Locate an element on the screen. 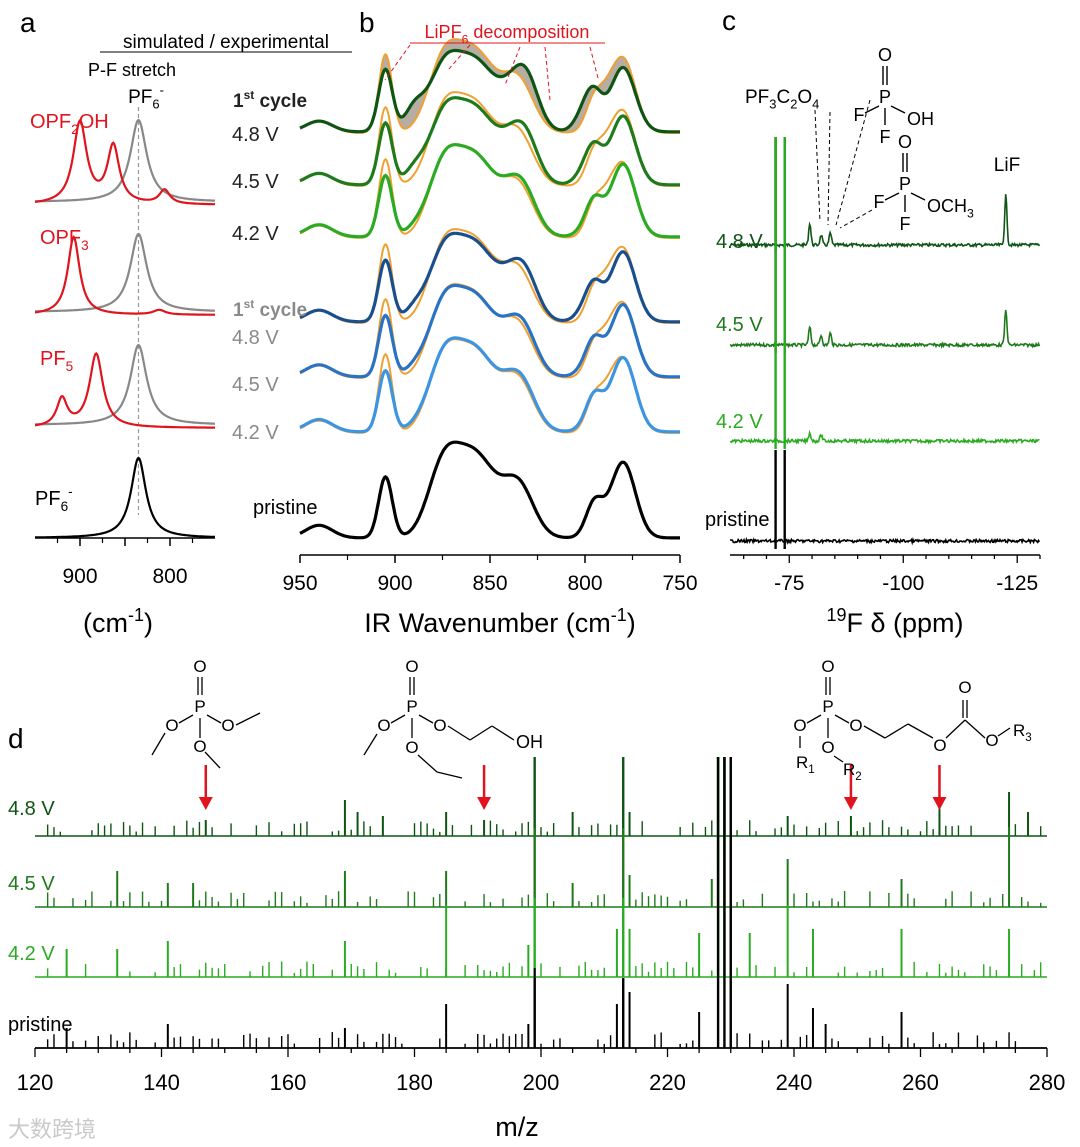  x-axis-label: IR Wavenumber (cm-1) is located at coordinates (500, 621).